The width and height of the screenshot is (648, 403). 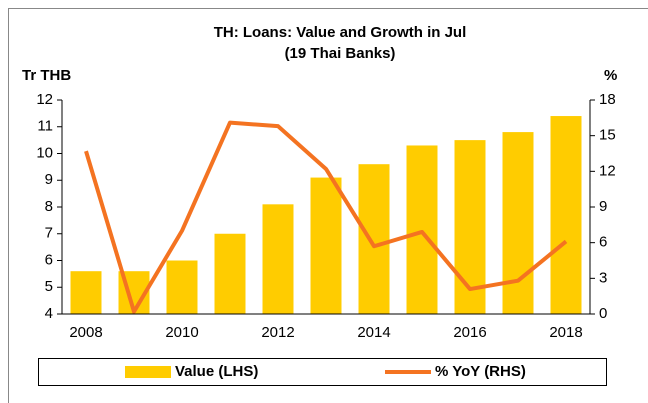 What do you see at coordinates (49, 313) in the screenshot?
I see `y-tick-label: 4` at bounding box center [49, 313].